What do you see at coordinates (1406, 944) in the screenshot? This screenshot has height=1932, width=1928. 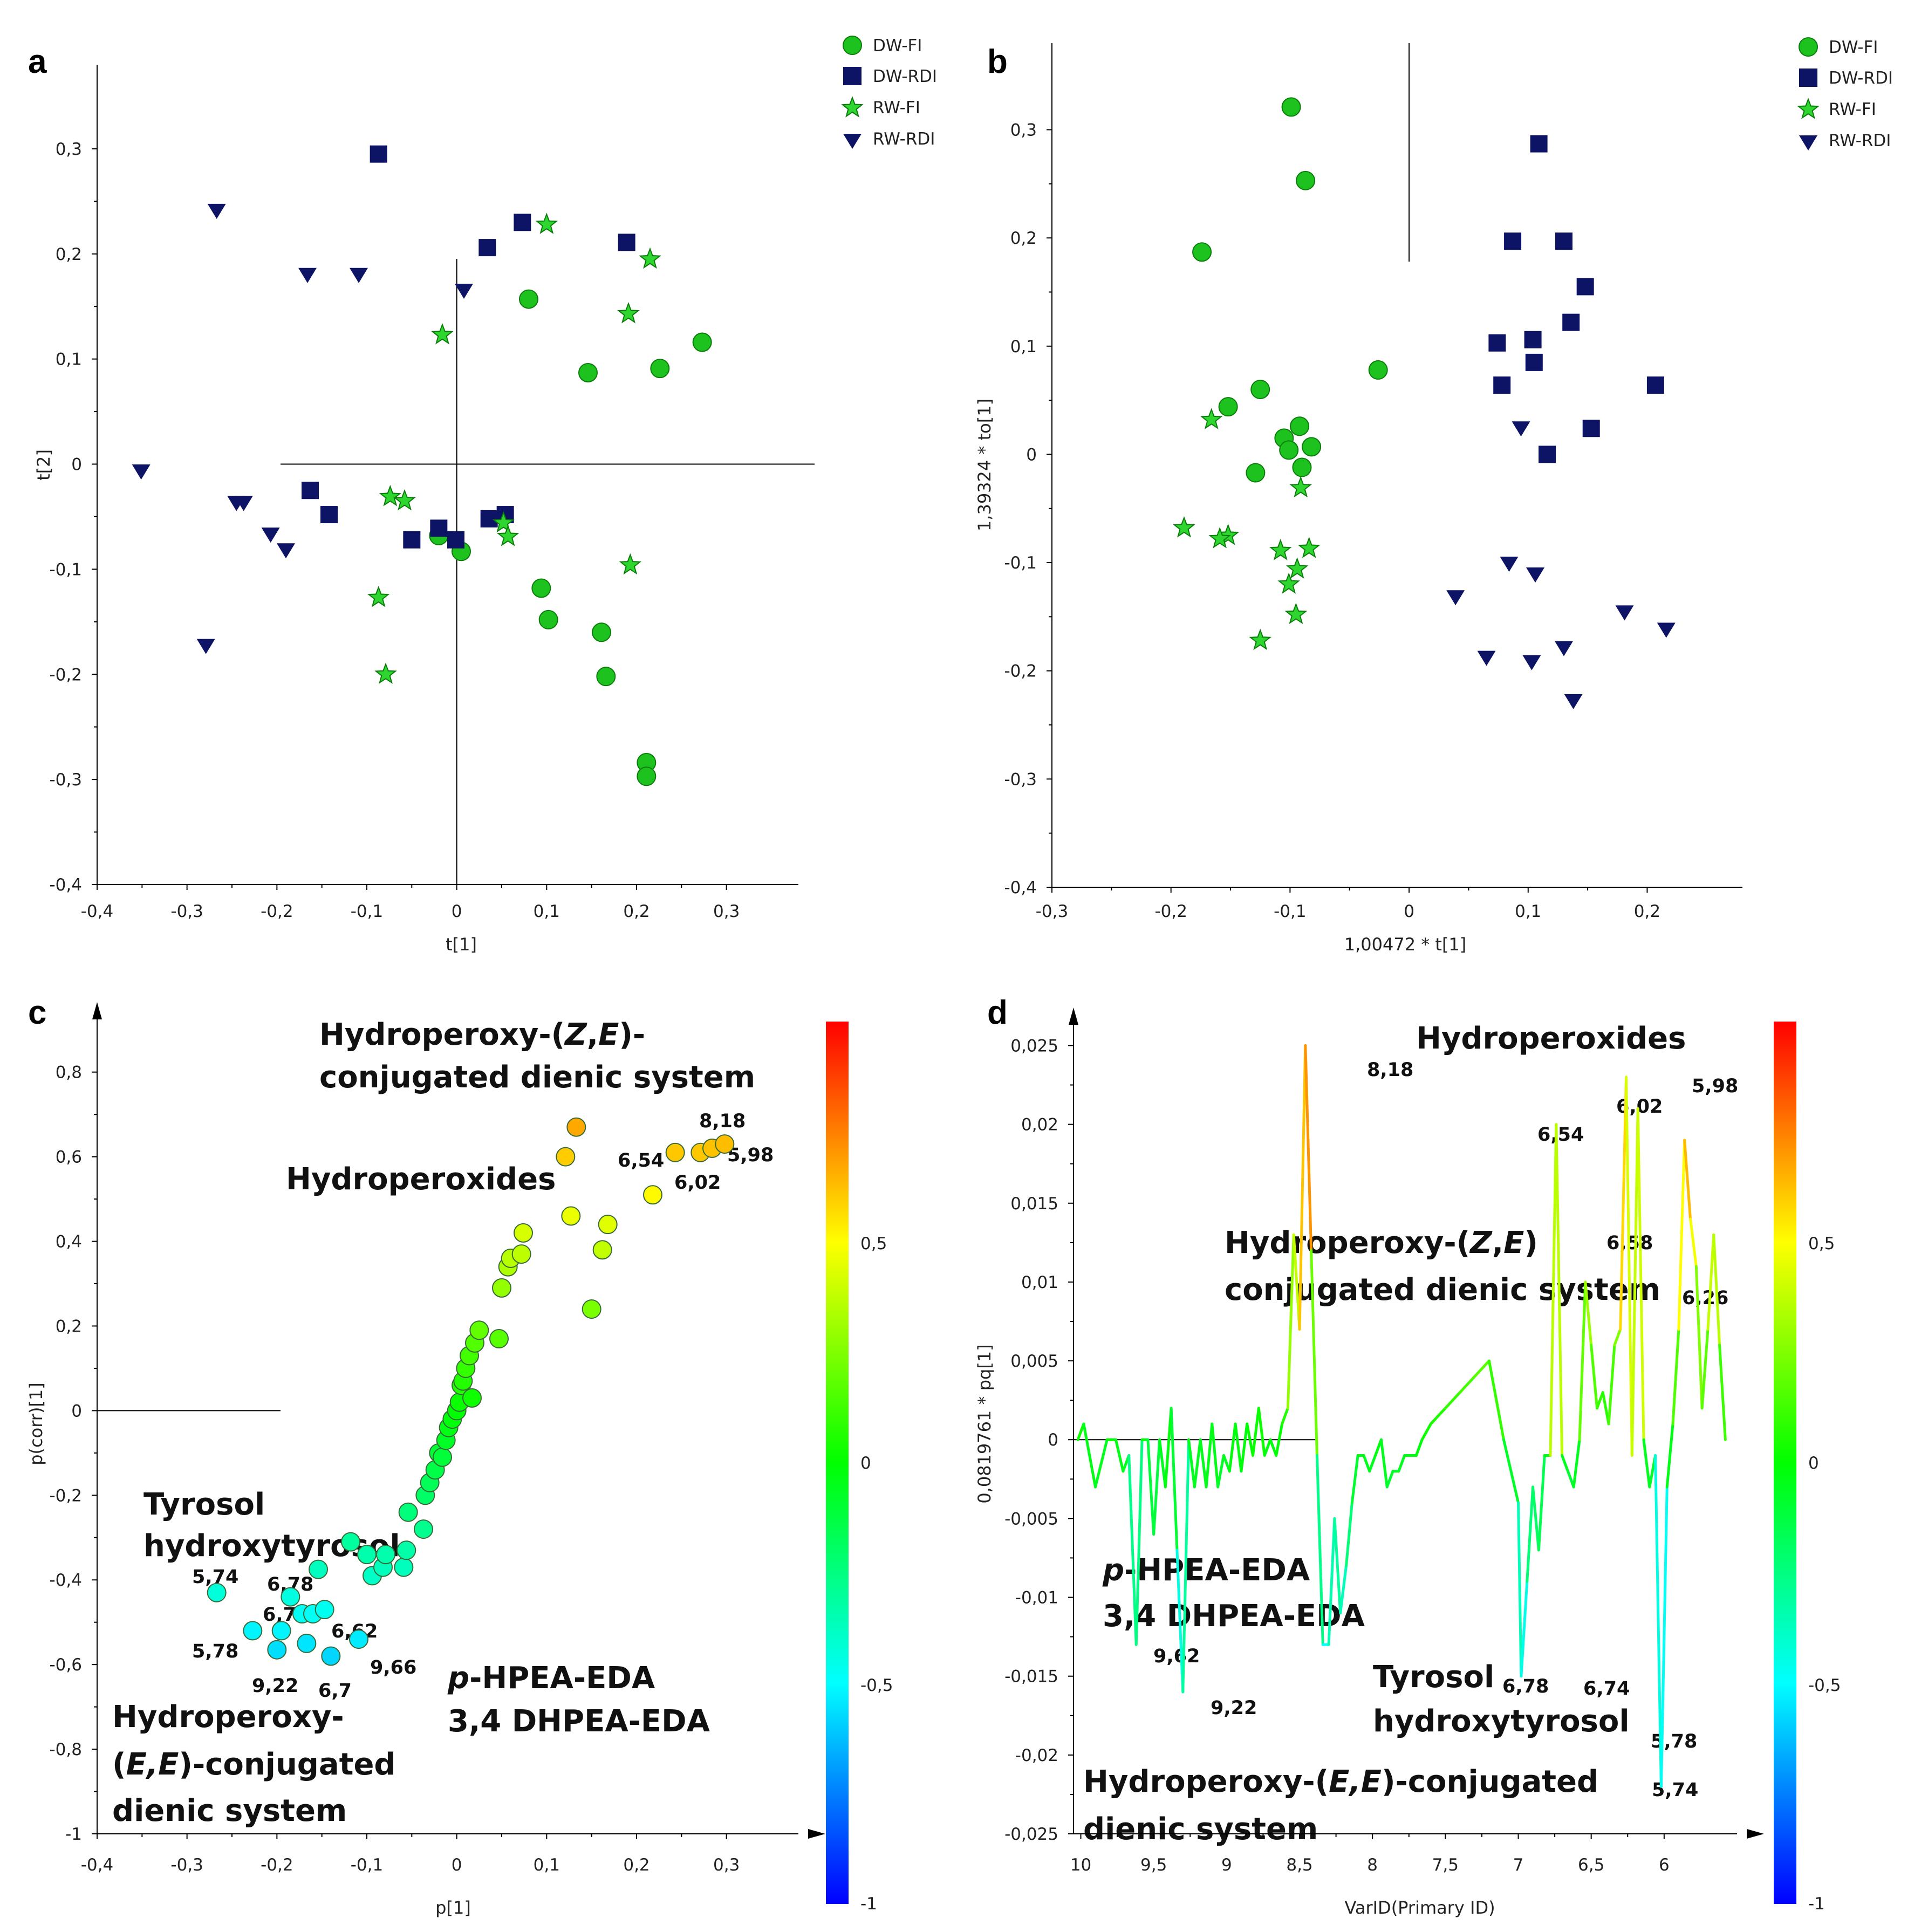 I see `panel-b-xlabel: 1,00472 * t[1]` at bounding box center [1406, 944].